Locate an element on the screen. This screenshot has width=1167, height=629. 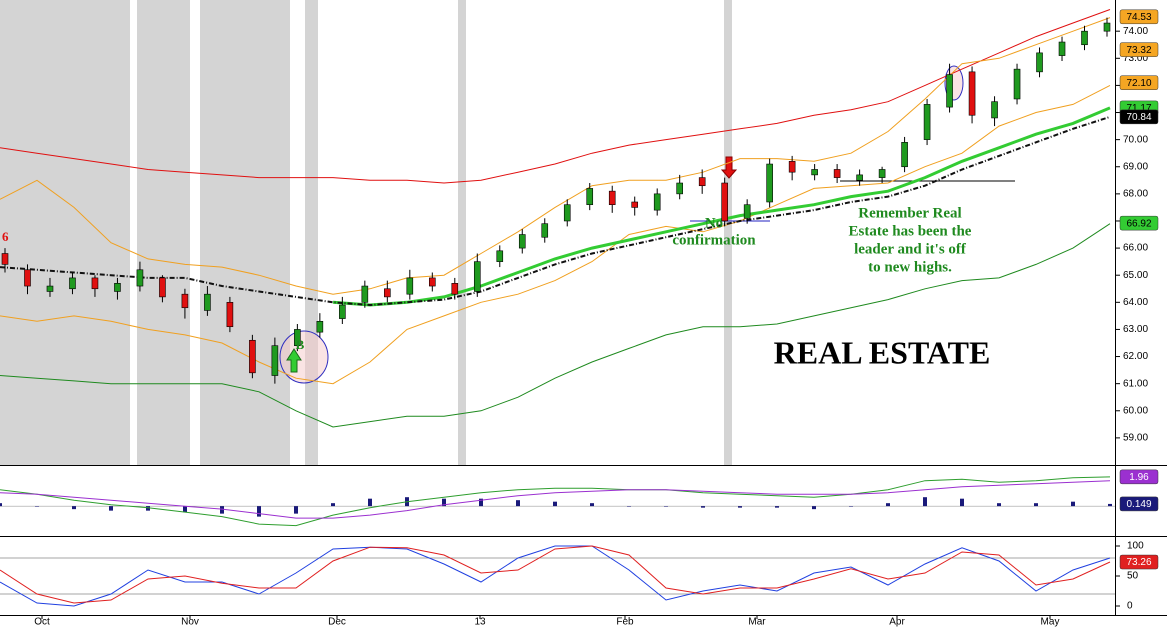
value-badge-label: 73.32 is located at coordinates (1138, 50).